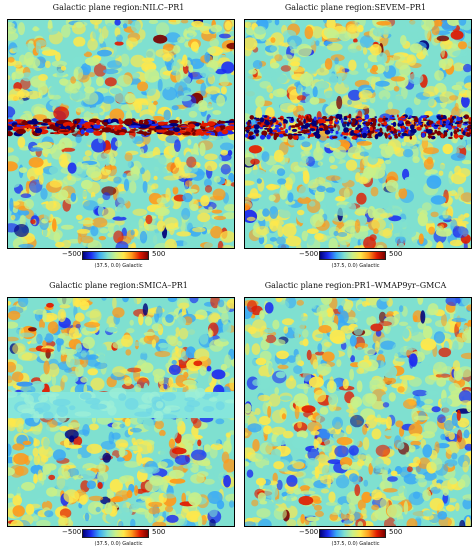 This screenshot has height=555, width=474. What do you see at coordinates (118, 285) in the screenshot?
I see `panel-title: Galactic plane region:SMICA–PR1` at bounding box center [118, 285].